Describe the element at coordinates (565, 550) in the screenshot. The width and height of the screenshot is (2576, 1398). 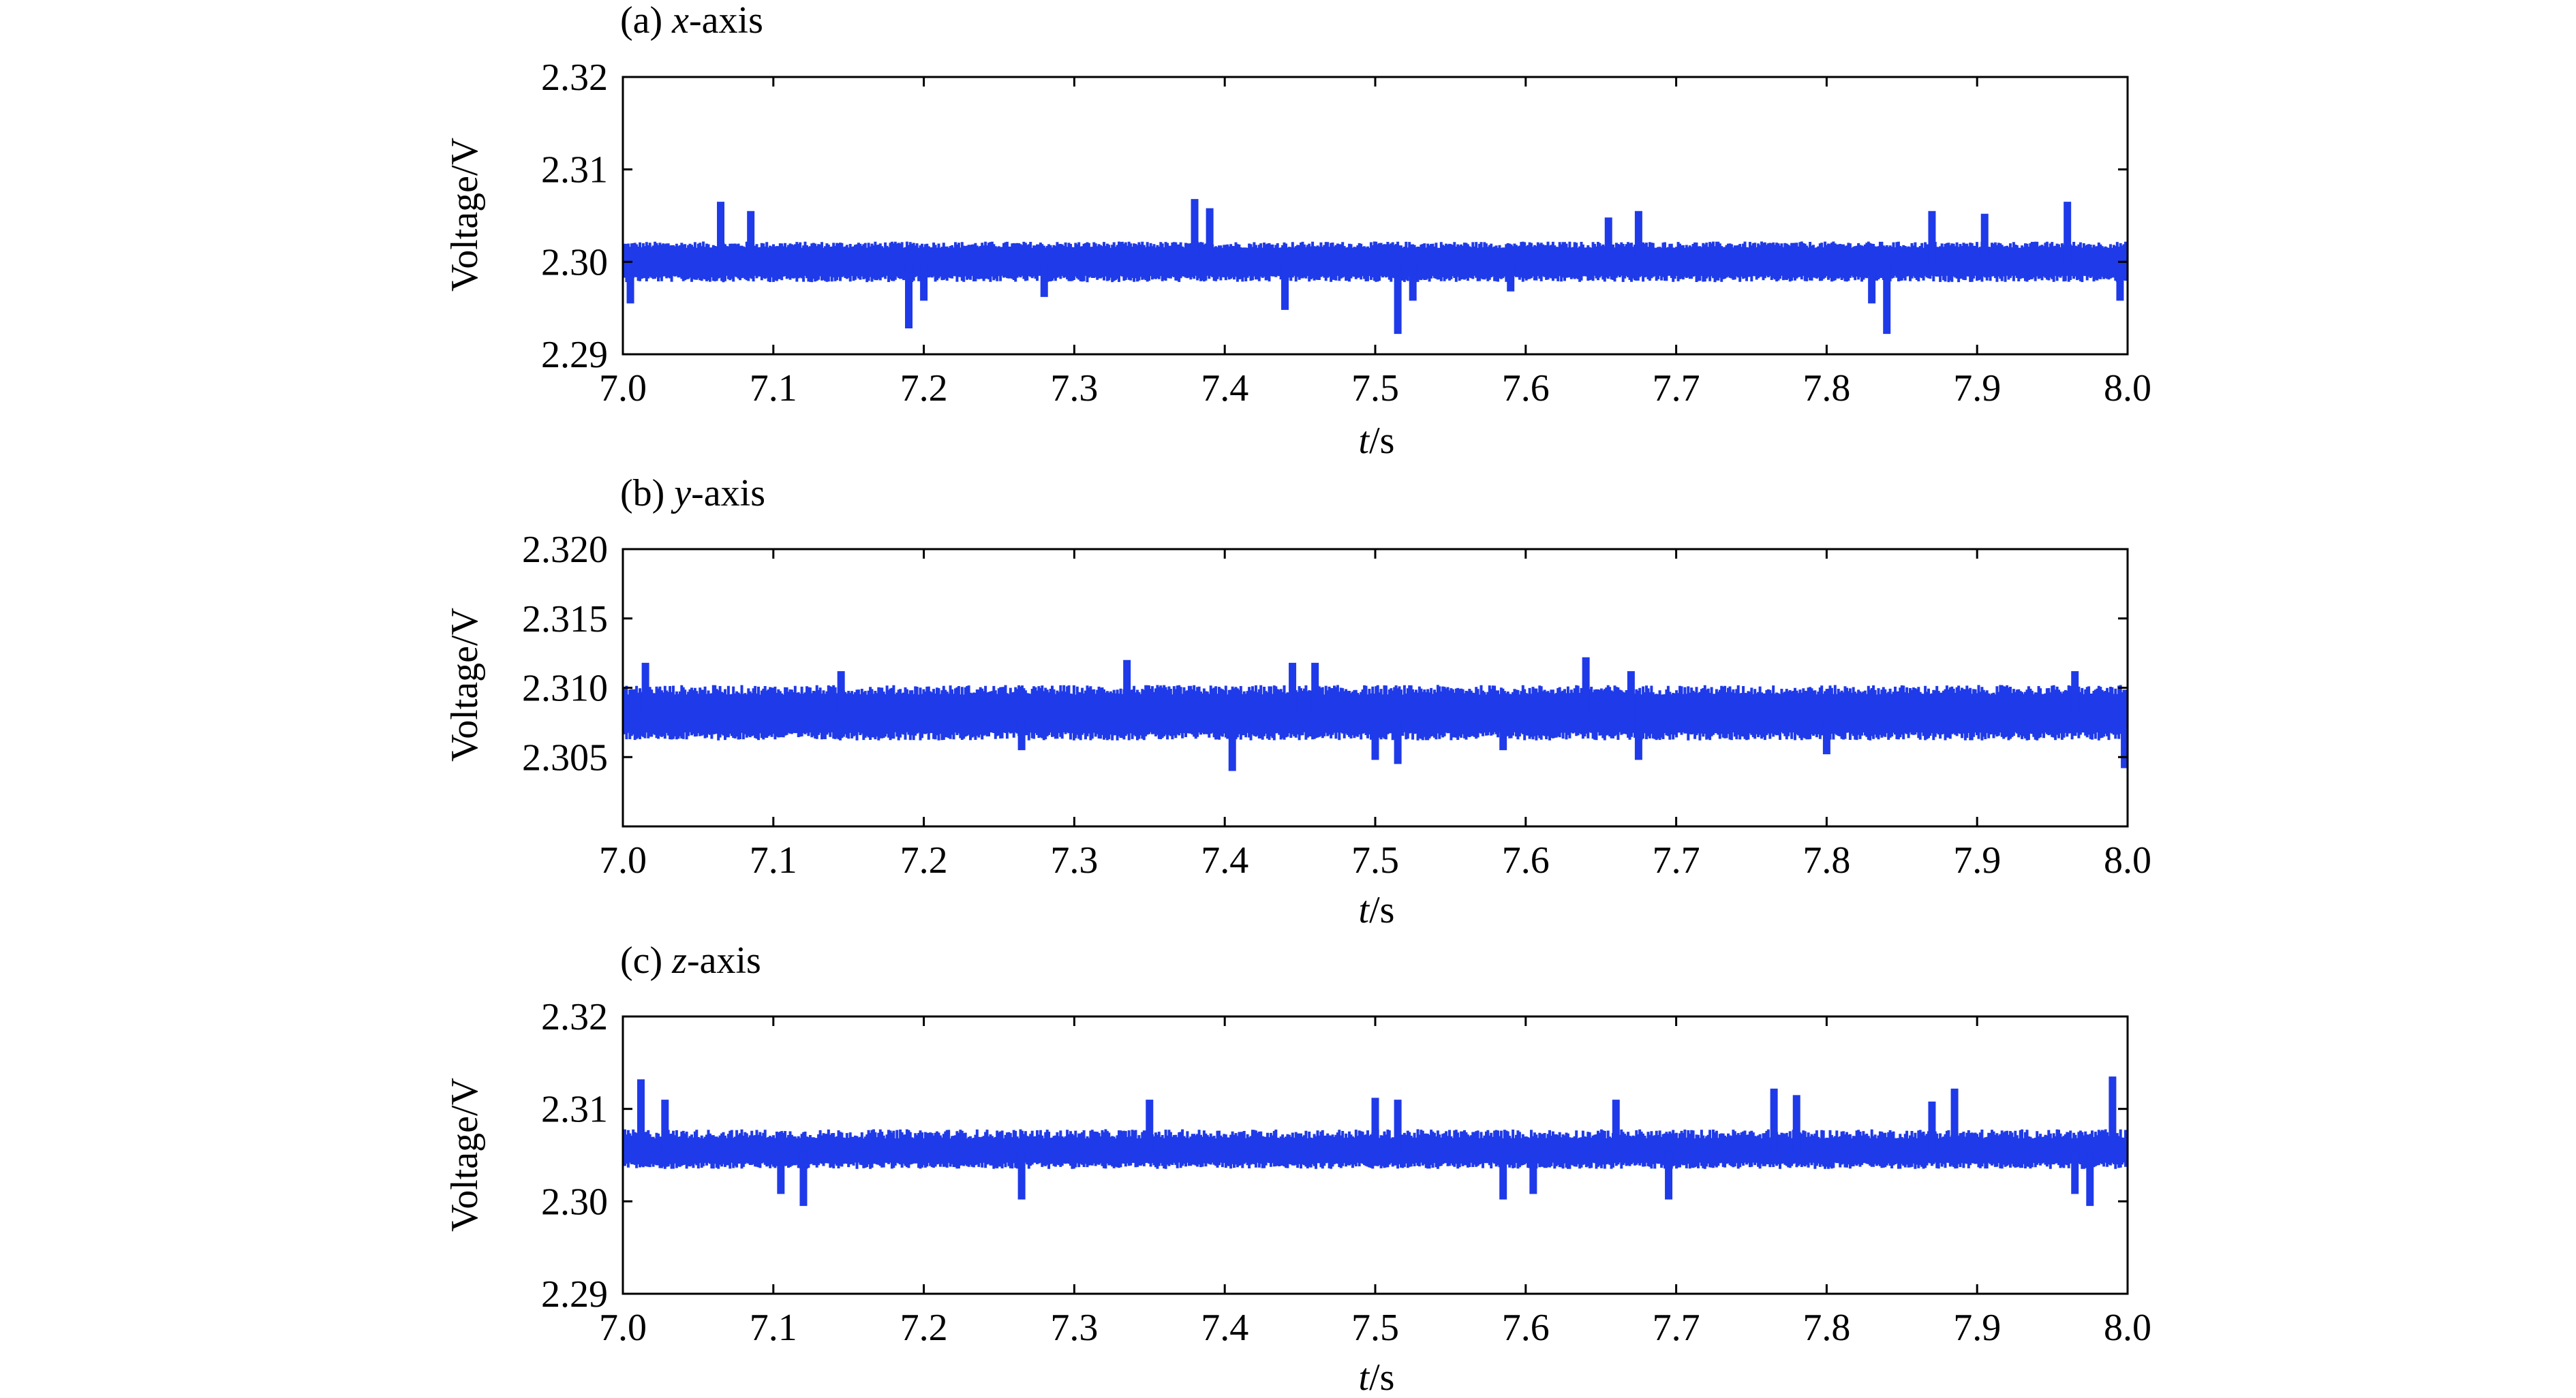
I see `y-tick-label: 2.320` at that location.